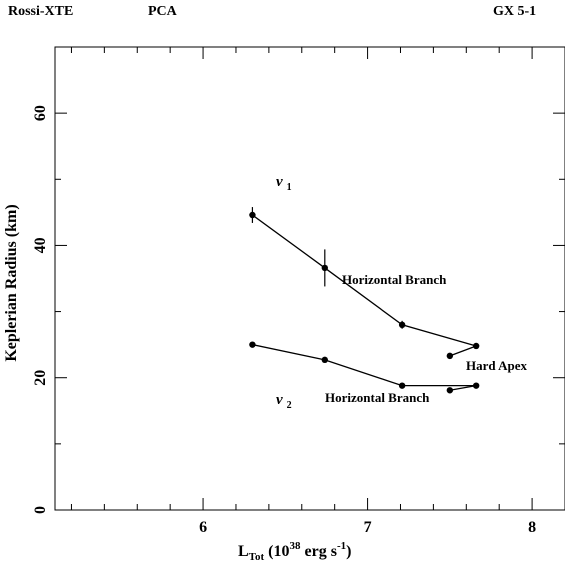 This screenshot has height=565, width=565. Describe the element at coordinates (162, 11) in the screenshot. I see `header-instrument: PCA` at that location.